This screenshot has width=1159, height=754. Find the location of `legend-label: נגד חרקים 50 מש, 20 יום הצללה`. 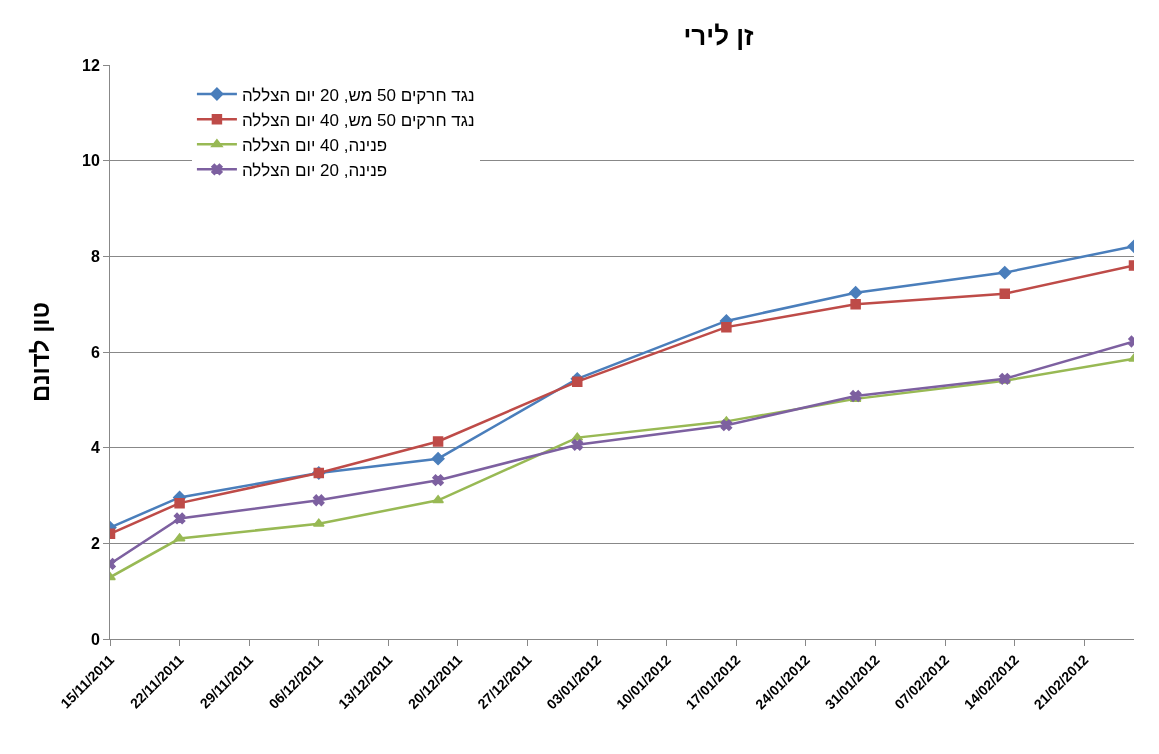

legend-label: נגד חרקים 50 מש, 20 יום הצללה is located at coordinates (358, 95).